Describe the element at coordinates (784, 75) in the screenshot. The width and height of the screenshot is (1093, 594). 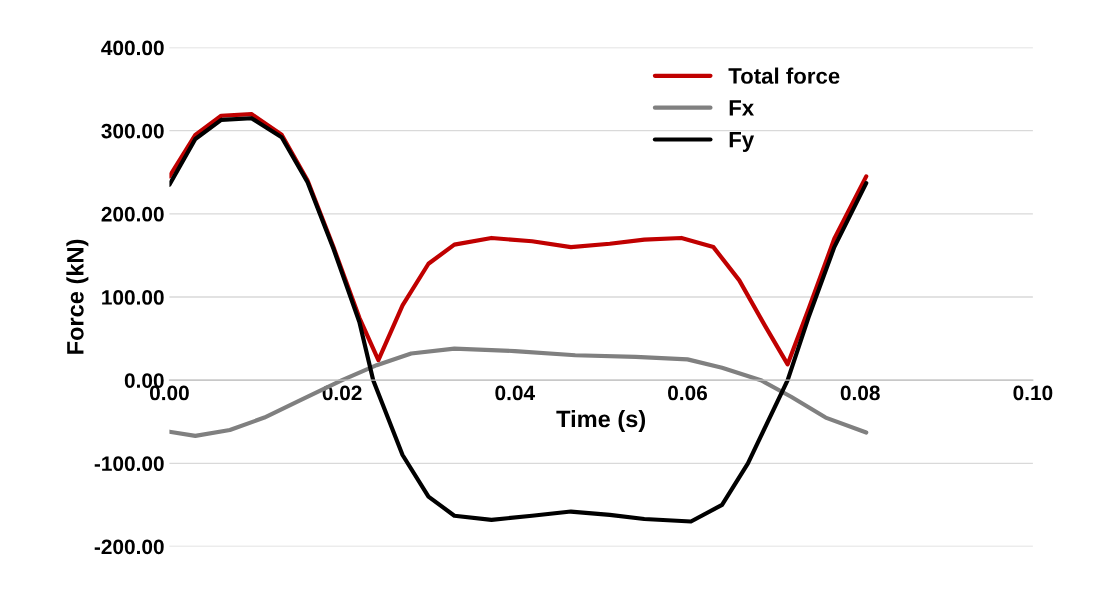
I see `legend-label: Total force` at that location.